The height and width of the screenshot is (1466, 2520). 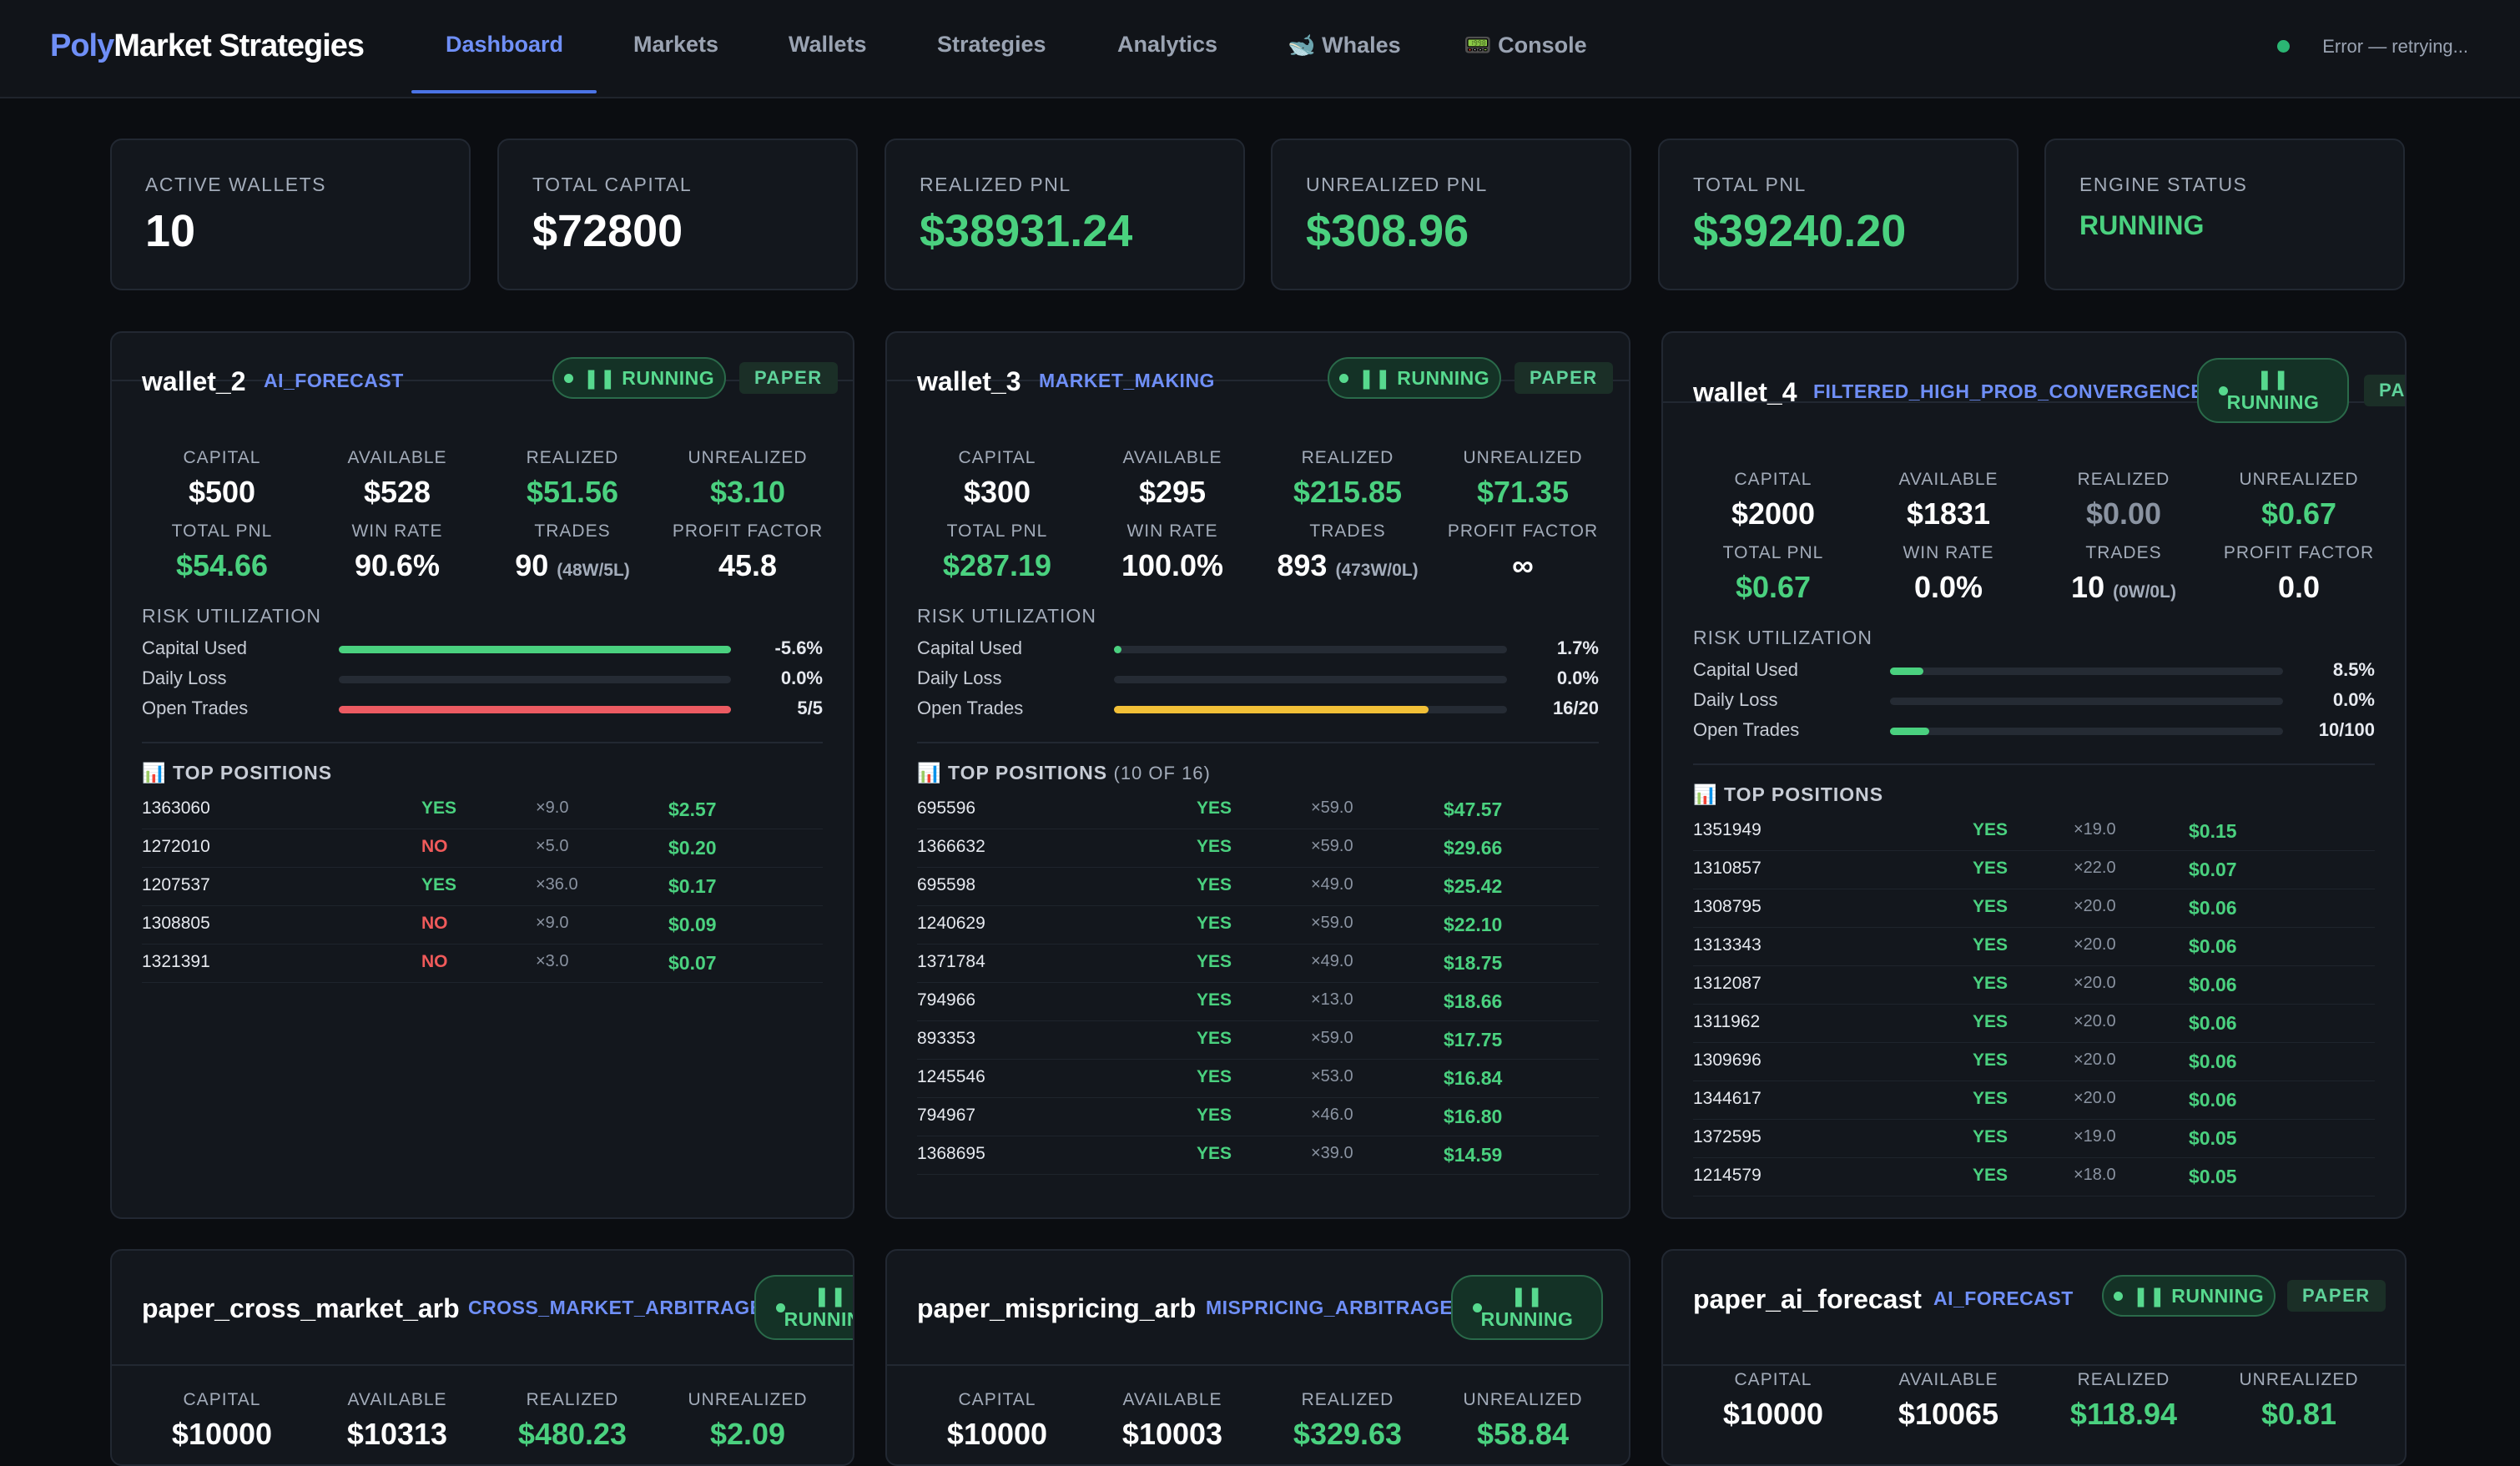 I want to click on position-pnl: $0.07, so click(x=692, y=963).